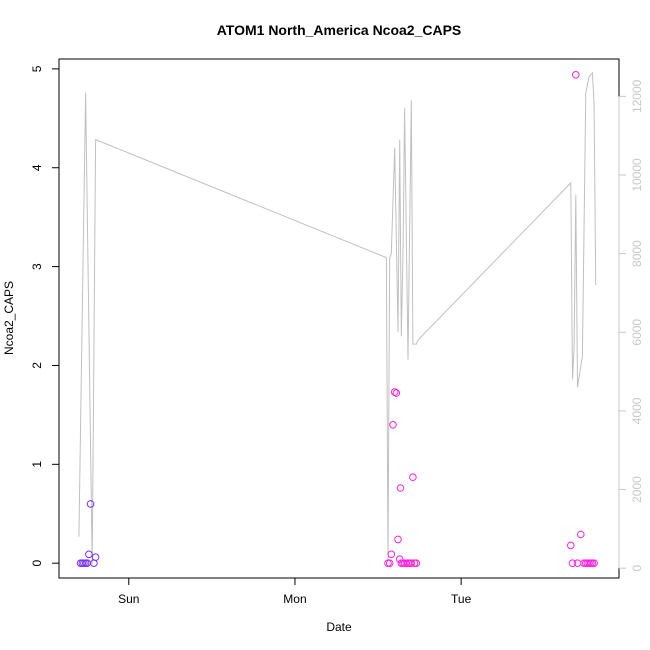 Image resolution: width=650 pixels, height=650 pixels. What do you see at coordinates (294, 599) in the screenshot?
I see `x-tick-label: Mon` at bounding box center [294, 599].